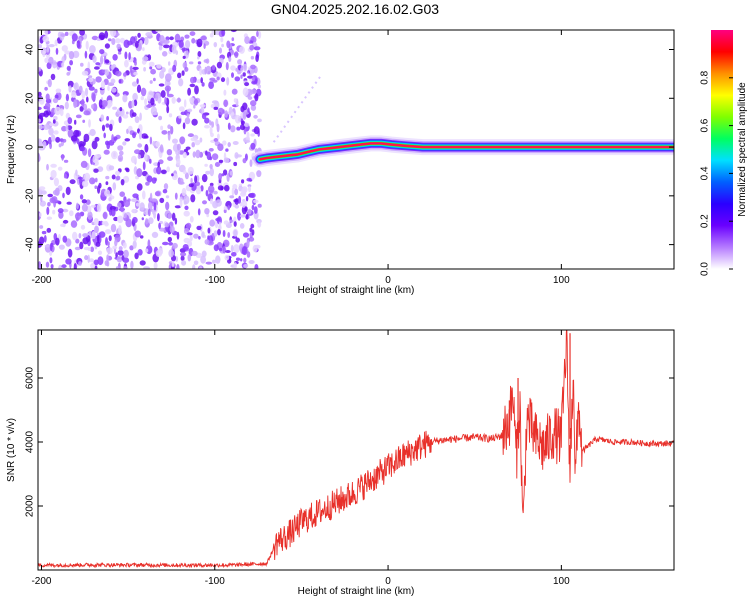  What do you see at coordinates (742, 149) in the screenshot?
I see `colorbar-label: Normalized spectral amplitude` at bounding box center [742, 149].